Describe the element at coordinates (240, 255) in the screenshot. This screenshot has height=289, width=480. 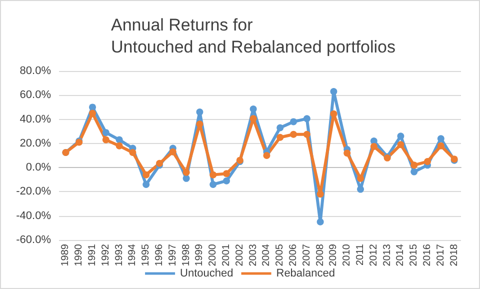
I see `x-tick-label: 2002` at that location.